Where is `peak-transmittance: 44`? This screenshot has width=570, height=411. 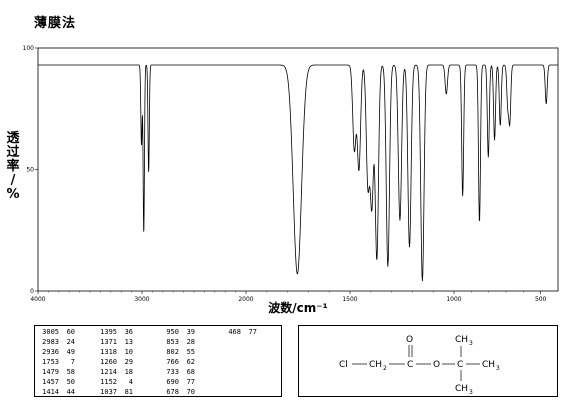 peak-transmittance: 44 is located at coordinates (70, 392).